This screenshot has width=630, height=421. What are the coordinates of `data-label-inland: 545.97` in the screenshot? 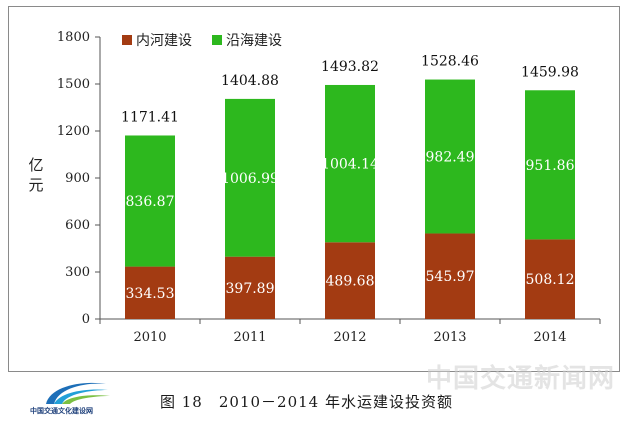 It's located at (450, 277).